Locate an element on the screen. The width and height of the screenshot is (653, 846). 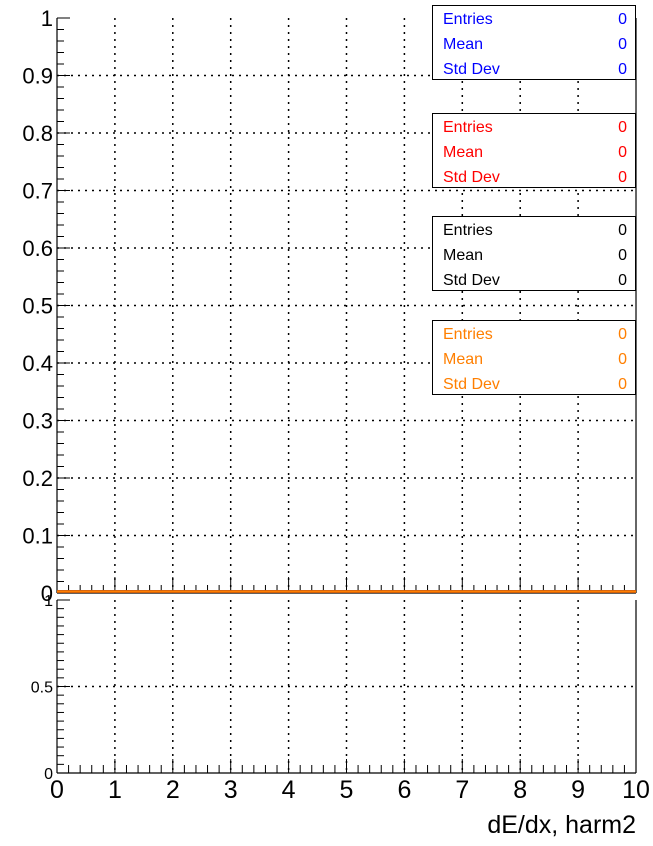
x-axis-label: dE/dx, harm2 is located at coordinates (561, 825).